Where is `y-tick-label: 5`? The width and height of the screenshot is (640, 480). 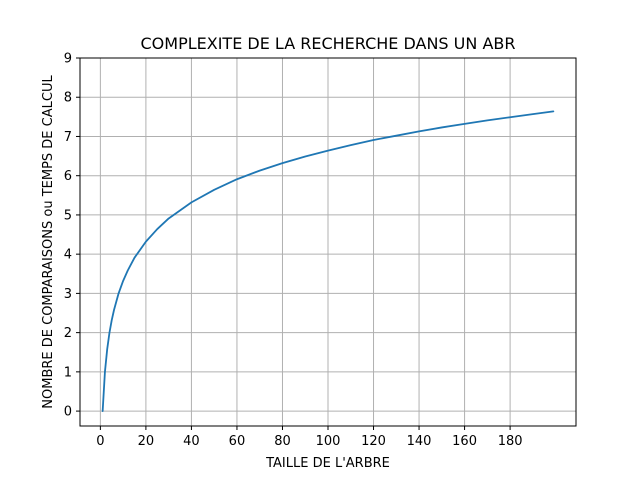 y-tick-label: 5 is located at coordinates (68, 215).